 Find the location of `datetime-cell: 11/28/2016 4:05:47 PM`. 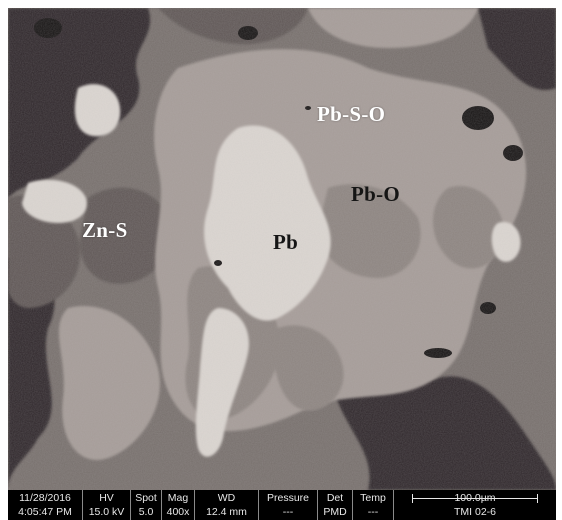

datetime-cell: 11/28/2016 4:05:47 PM is located at coordinates (45, 505).